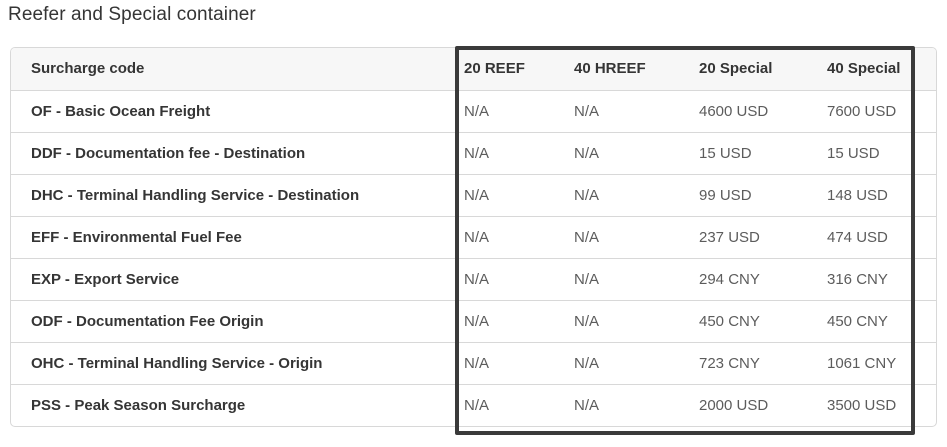  What do you see at coordinates (877, 195) in the screenshot?
I see `rate-value-cell: 148 USD` at bounding box center [877, 195].